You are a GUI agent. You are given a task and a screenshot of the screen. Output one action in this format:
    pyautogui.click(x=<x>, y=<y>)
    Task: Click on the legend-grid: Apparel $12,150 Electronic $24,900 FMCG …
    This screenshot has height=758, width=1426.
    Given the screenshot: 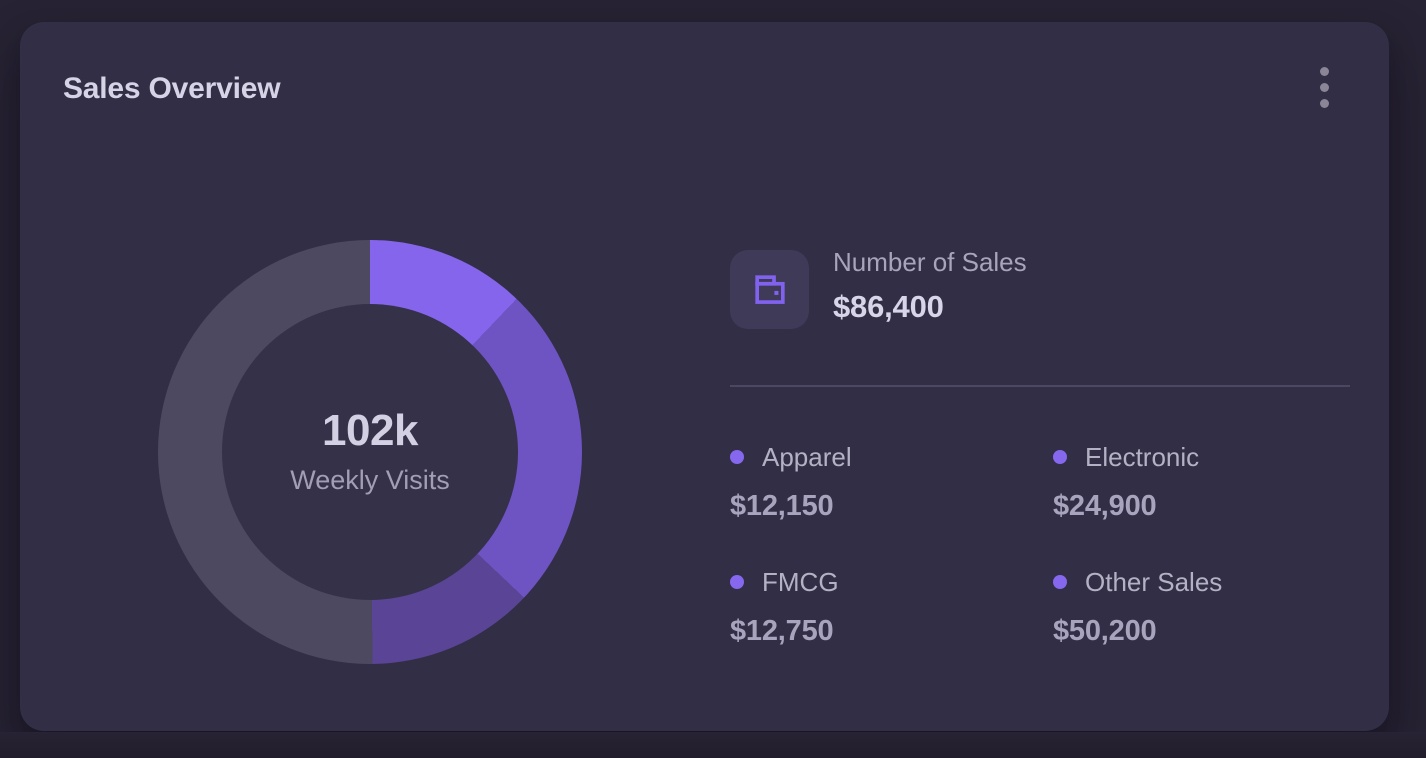 What is the action you would take?
    pyautogui.click(x=1054, y=545)
    